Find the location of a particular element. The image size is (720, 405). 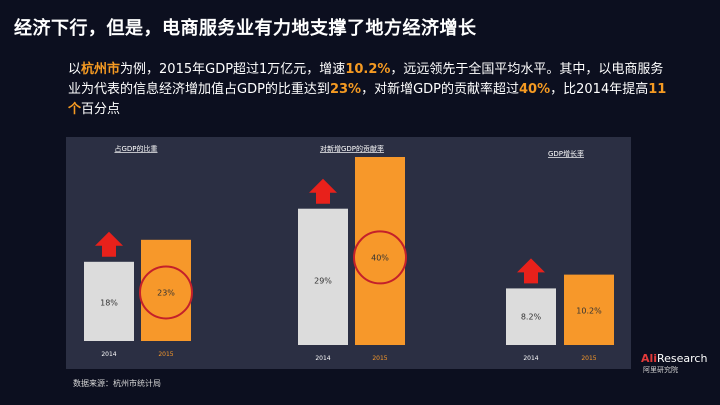

highlight-text: 40% is located at coordinates (535, 89).